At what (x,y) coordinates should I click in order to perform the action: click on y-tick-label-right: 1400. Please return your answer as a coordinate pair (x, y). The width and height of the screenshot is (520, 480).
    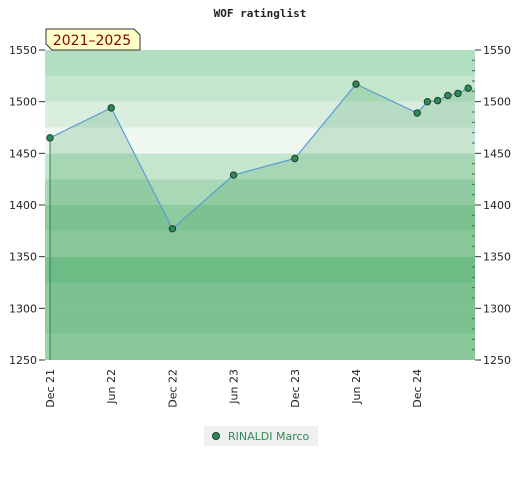
    Looking at the image, I should click on (497, 205).